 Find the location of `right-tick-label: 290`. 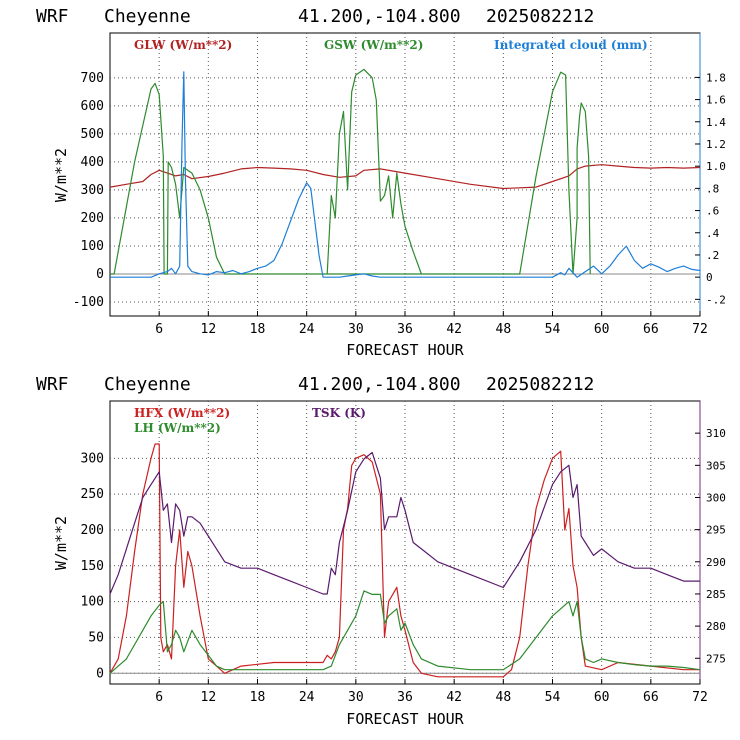

right-tick-label: 290 is located at coordinates (716, 562).